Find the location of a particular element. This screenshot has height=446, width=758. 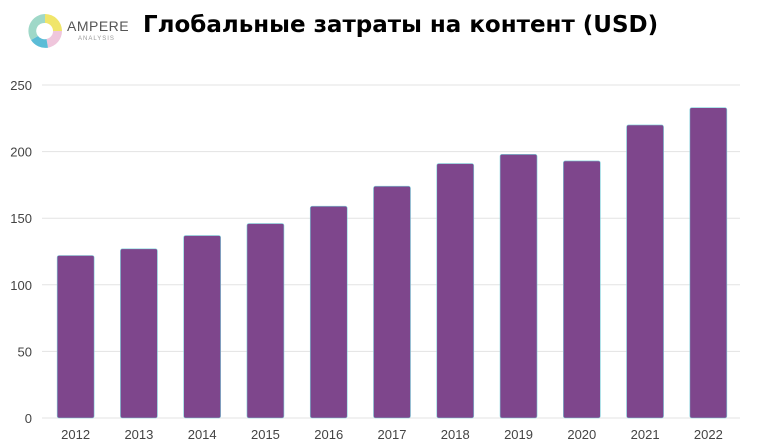

y-tick-label: 250 is located at coordinates (21, 85).